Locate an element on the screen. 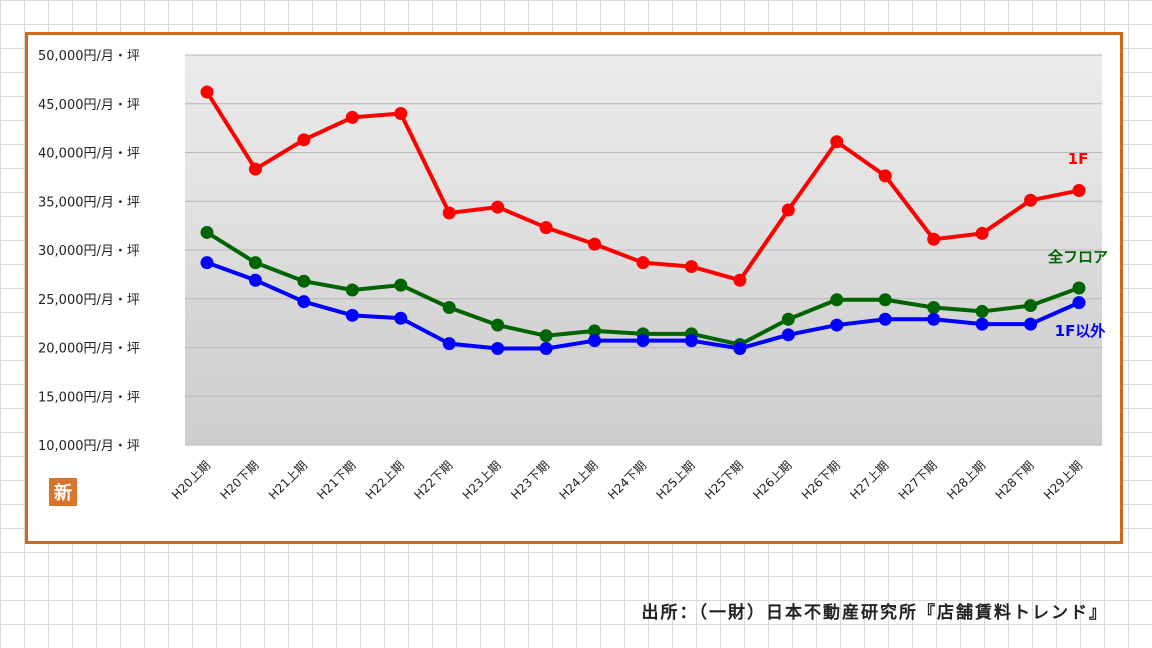 The image size is (1152, 648). x-tick-label: H27上期 is located at coordinates (869, 480).